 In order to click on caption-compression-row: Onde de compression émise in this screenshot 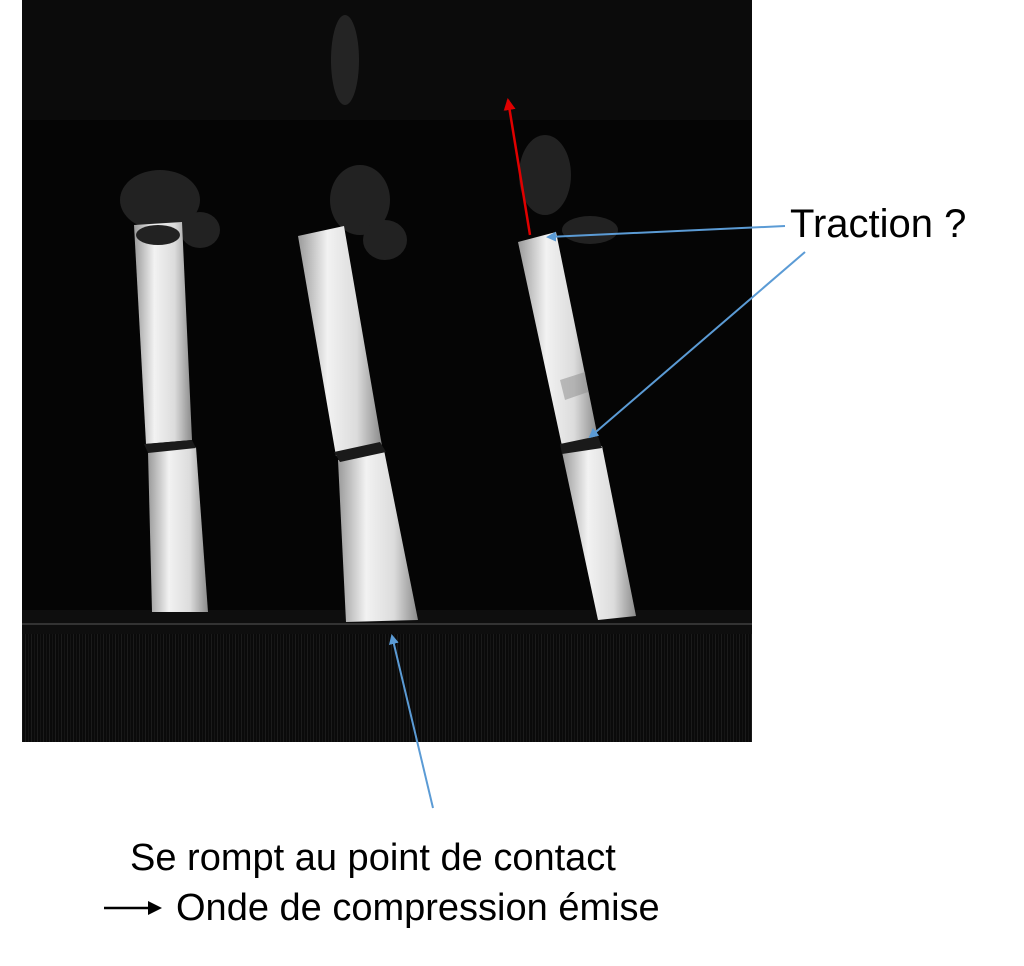, I will do `click(382, 908)`.